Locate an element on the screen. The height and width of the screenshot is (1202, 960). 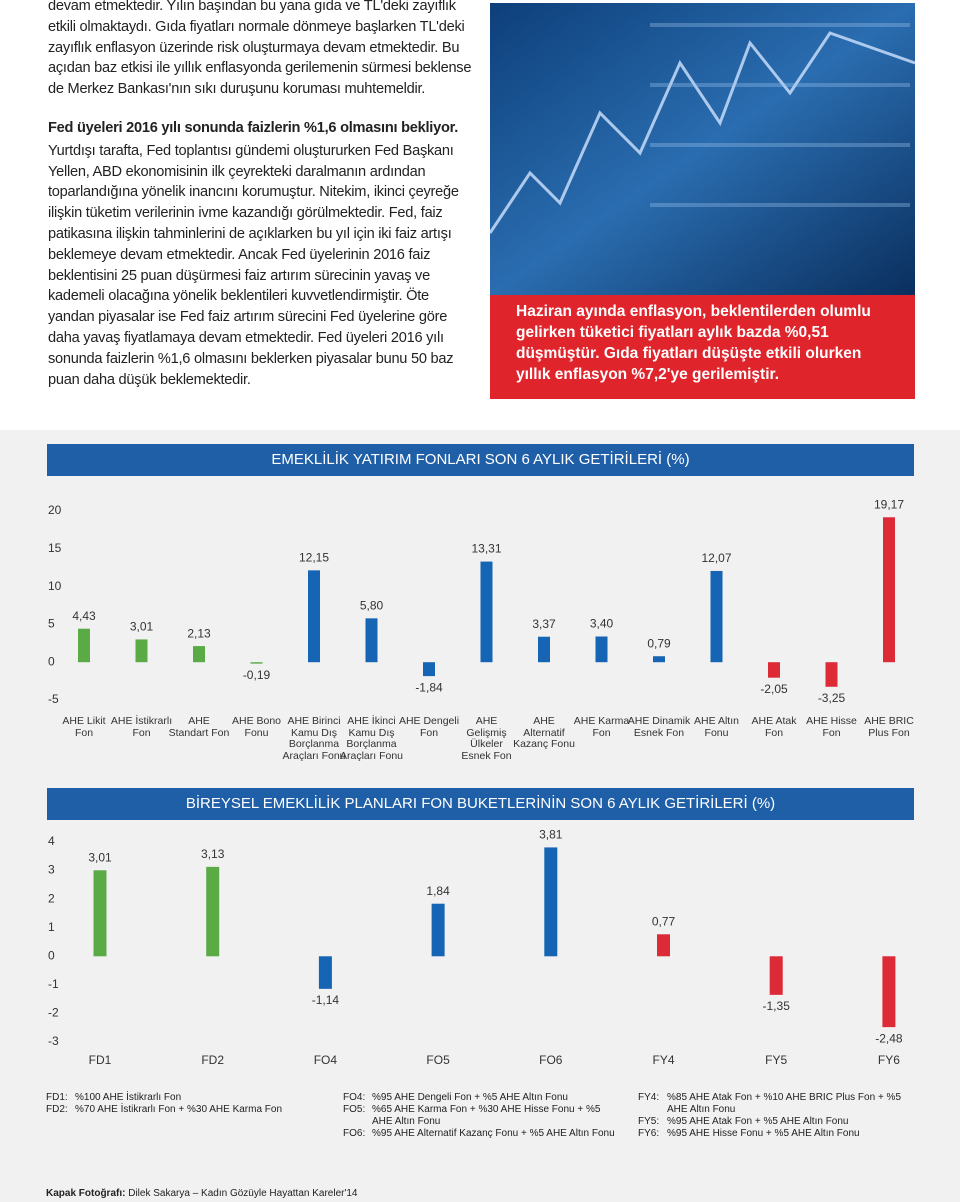
x-tick-label: FO6 is located at coordinates (551, 1060).